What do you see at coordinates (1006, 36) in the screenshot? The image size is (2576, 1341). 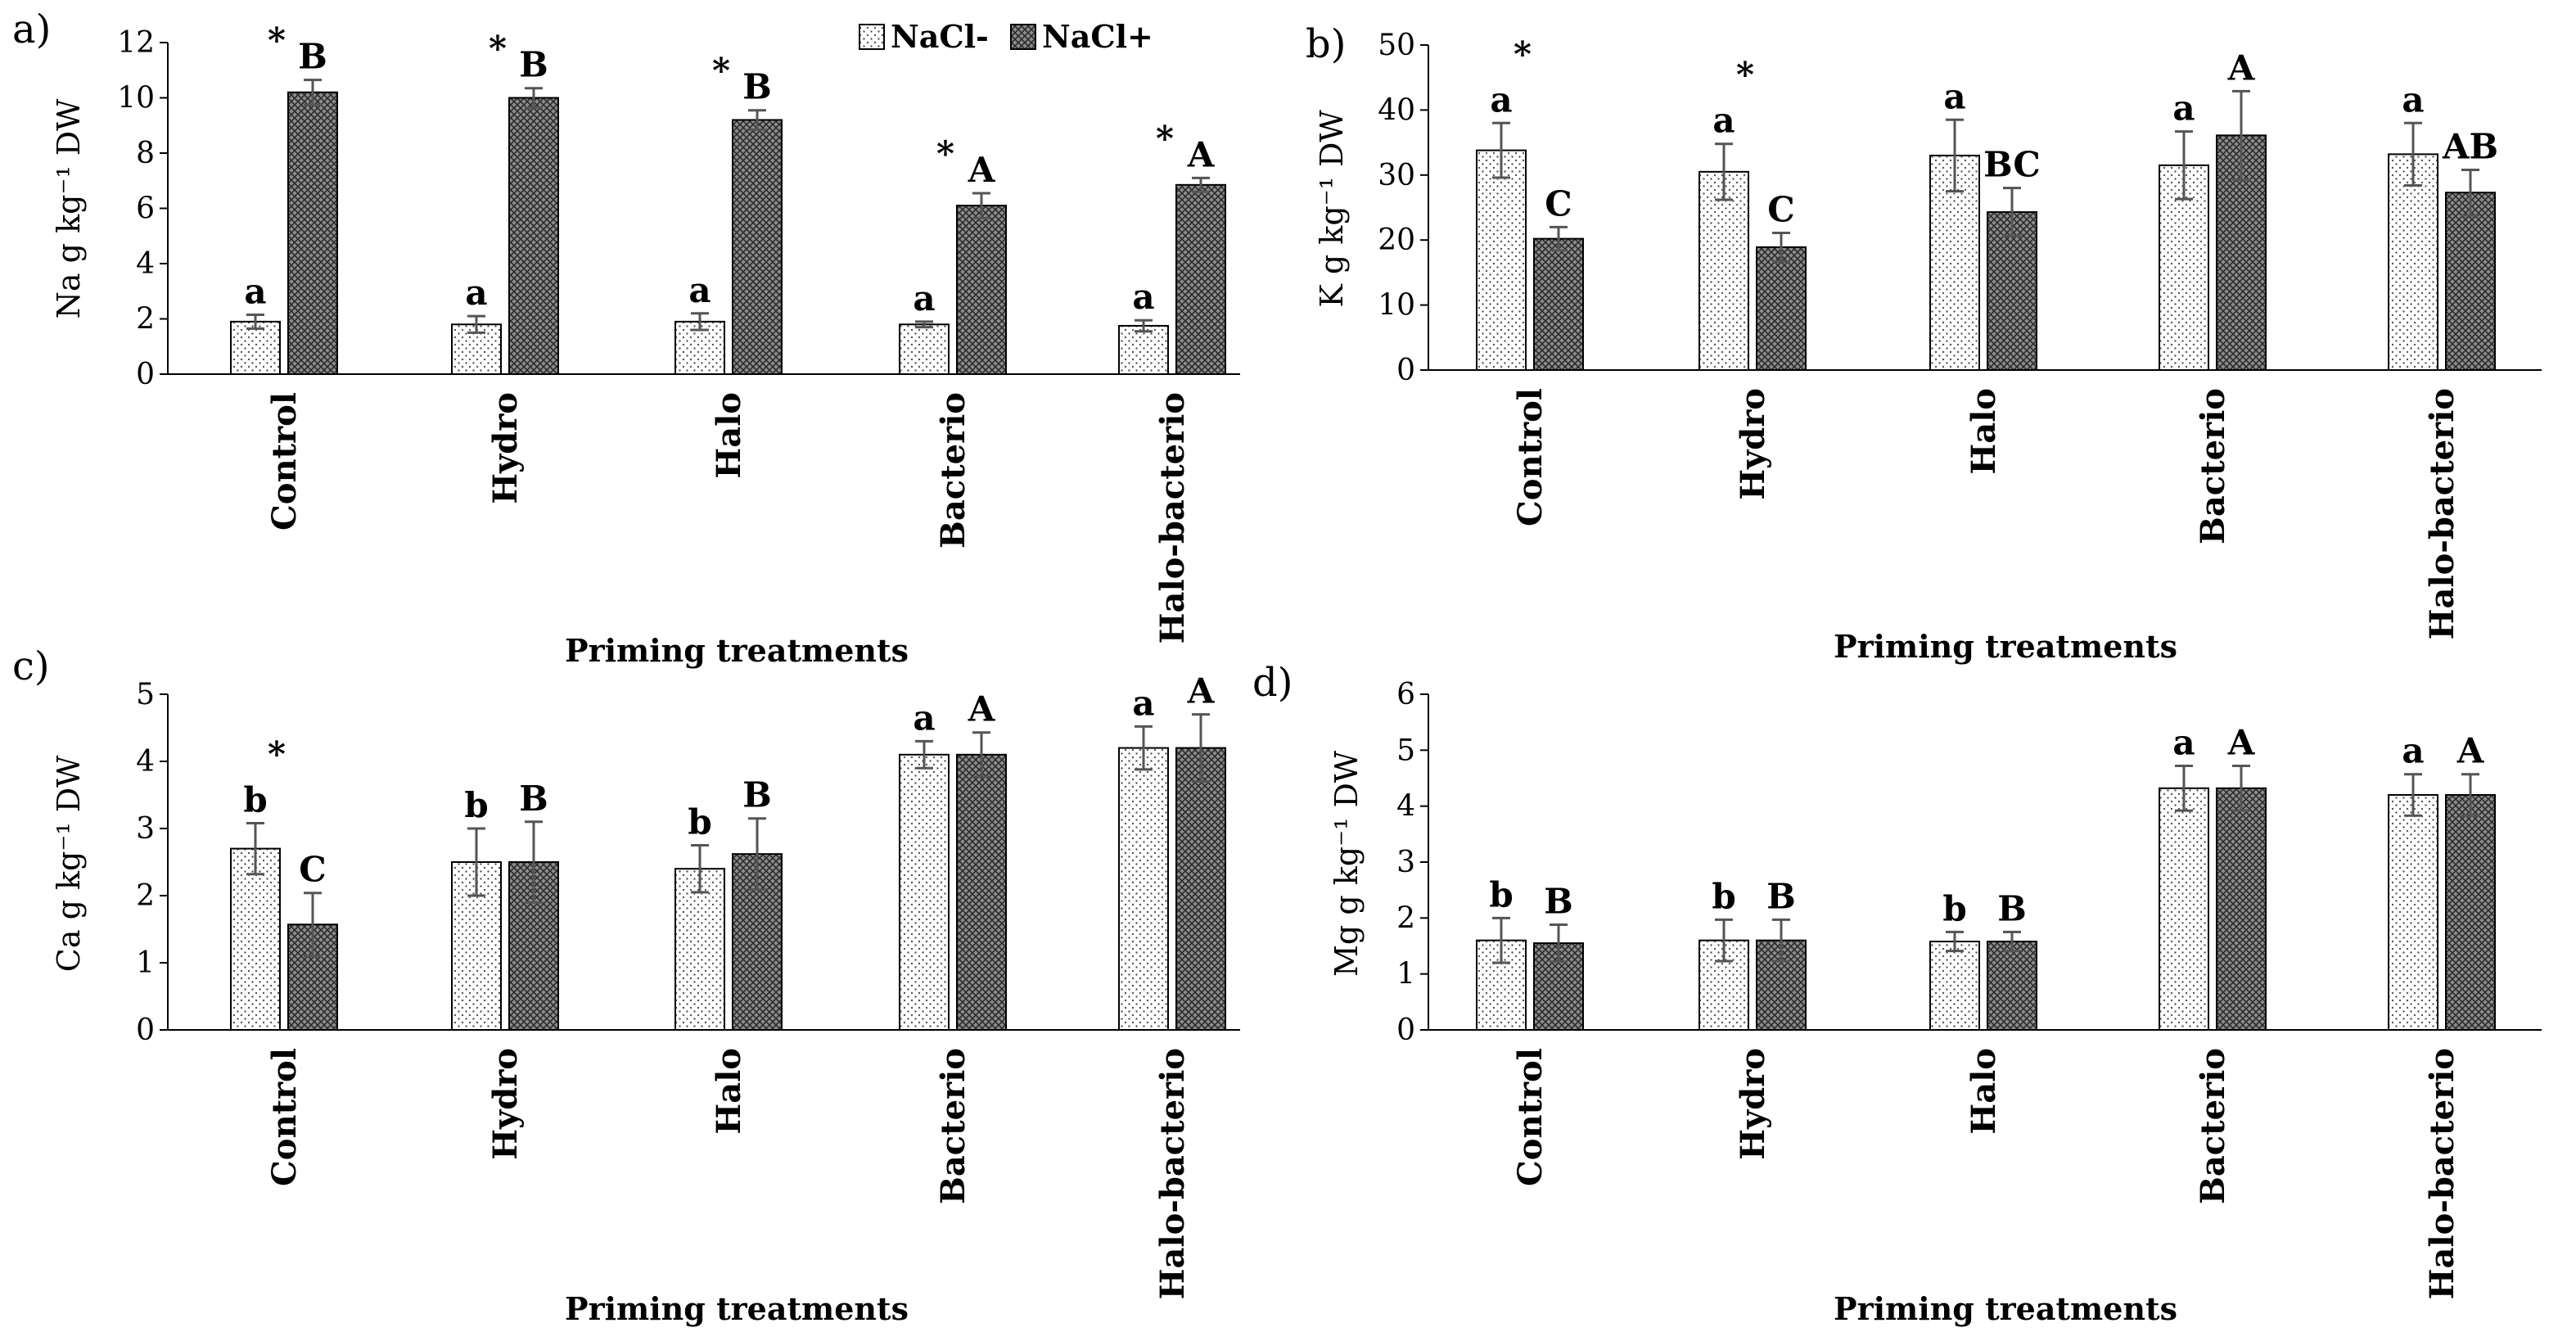 I see `legend: NaCl- NaCl+` at bounding box center [1006, 36].